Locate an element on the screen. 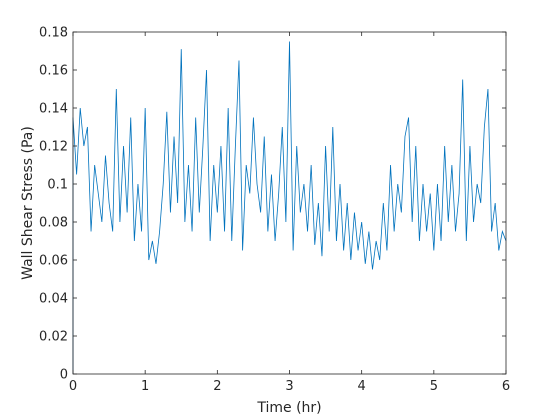 This screenshot has width=560, height=420. x-tick-label: 5 is located at coordinates (434, 386).